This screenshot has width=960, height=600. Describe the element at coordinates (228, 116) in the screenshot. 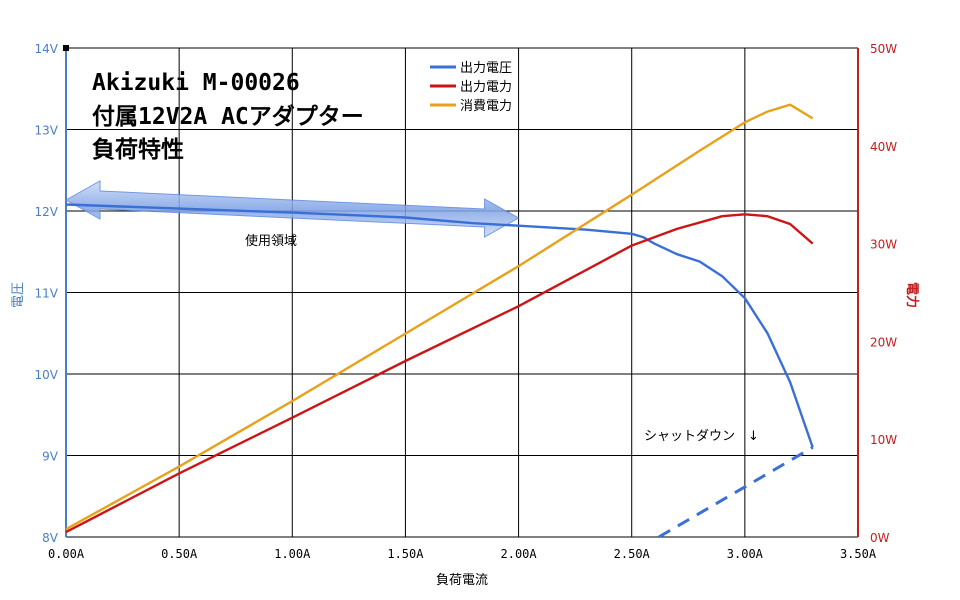

I see `chart-title-line-2: 付属12V2A ACアダプター` at that location.